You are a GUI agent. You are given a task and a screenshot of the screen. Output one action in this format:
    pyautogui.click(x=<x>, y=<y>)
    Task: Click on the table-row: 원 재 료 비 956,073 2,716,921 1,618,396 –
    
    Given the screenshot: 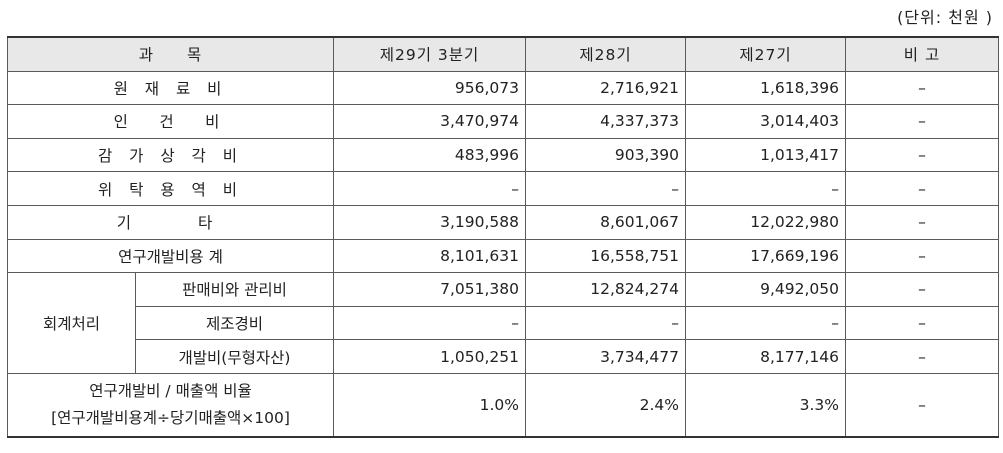 What is the action you would take?
    pyautogui.click(x=503, y=88)
    